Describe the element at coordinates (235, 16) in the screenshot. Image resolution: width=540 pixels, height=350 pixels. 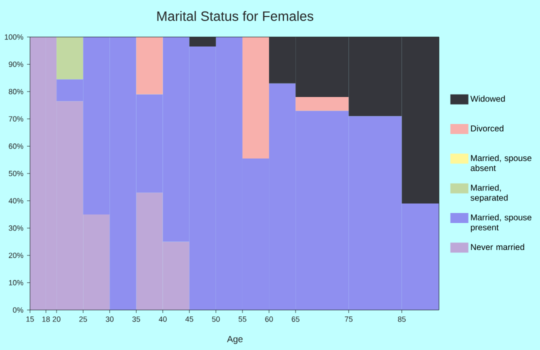
I see `chart-title: Marital Status for Females` at that location.